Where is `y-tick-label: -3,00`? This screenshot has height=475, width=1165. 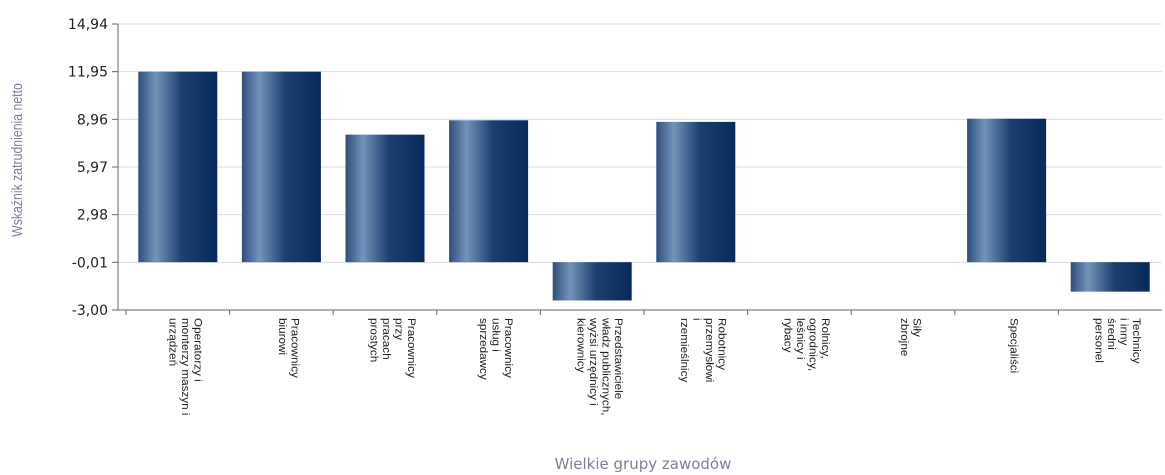 y-tick-label: -3,00 is located at coordinates (90, 311).